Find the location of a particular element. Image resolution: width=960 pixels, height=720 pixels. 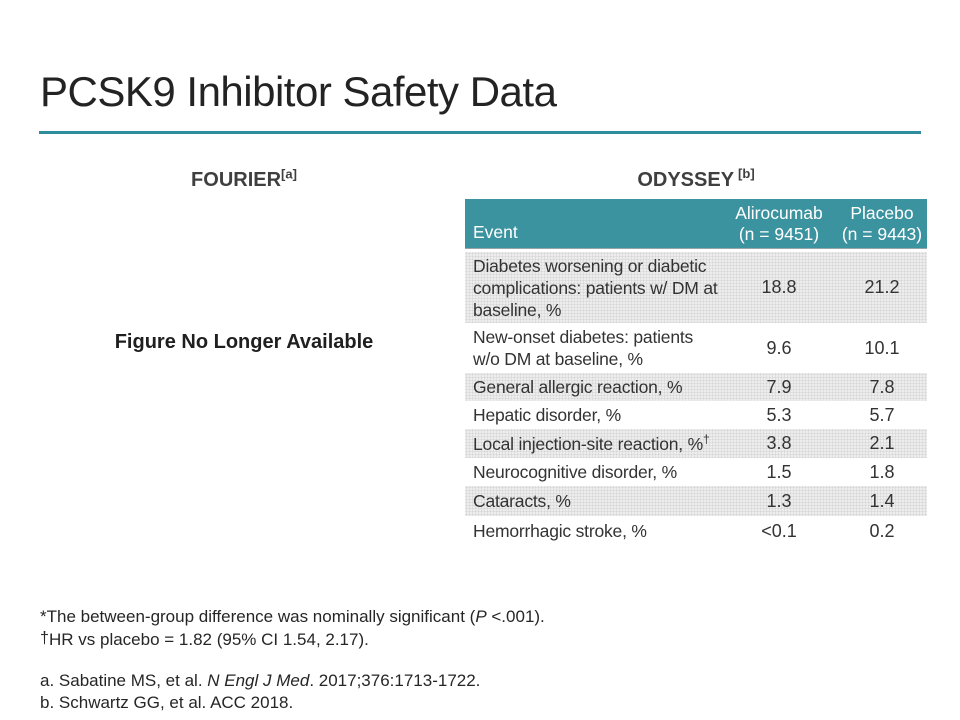

table-row: Cataracts, % 1.3 1.4 is located at coordinates (696, 501).